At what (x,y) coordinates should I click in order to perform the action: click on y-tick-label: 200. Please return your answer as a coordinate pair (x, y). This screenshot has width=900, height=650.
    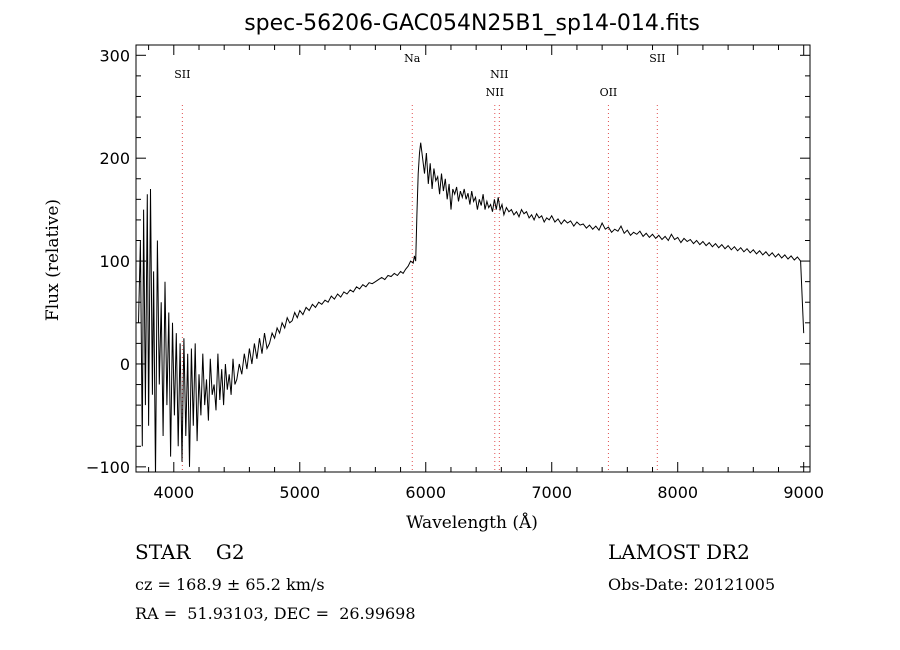
    Looking at the image, I should click on (114, 158).